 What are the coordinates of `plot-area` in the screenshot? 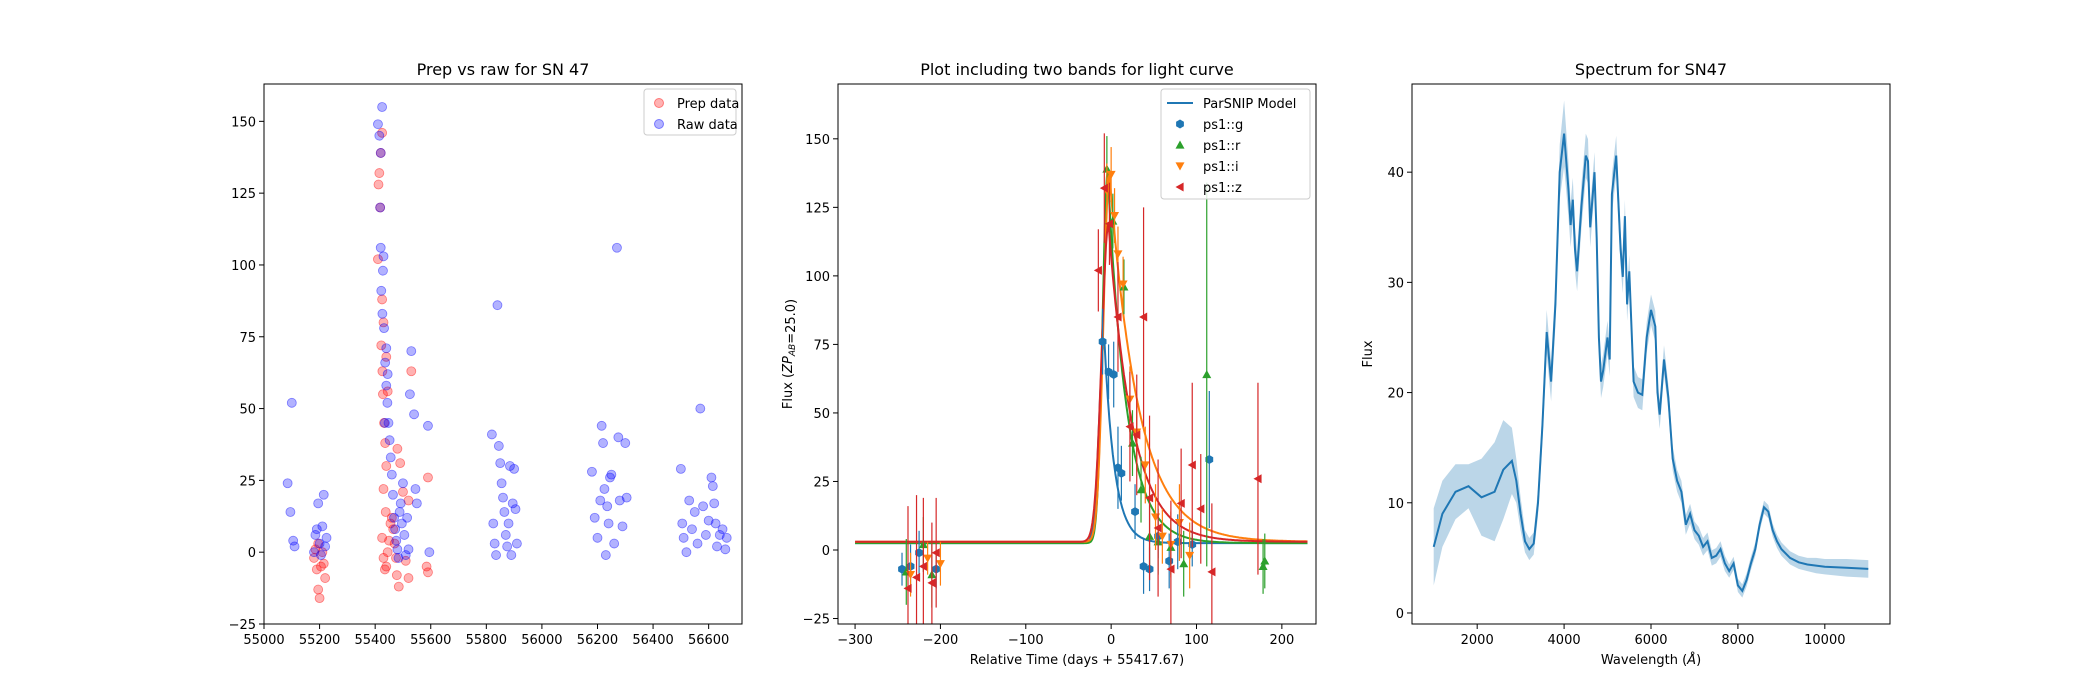 It's located at (1650, 349).